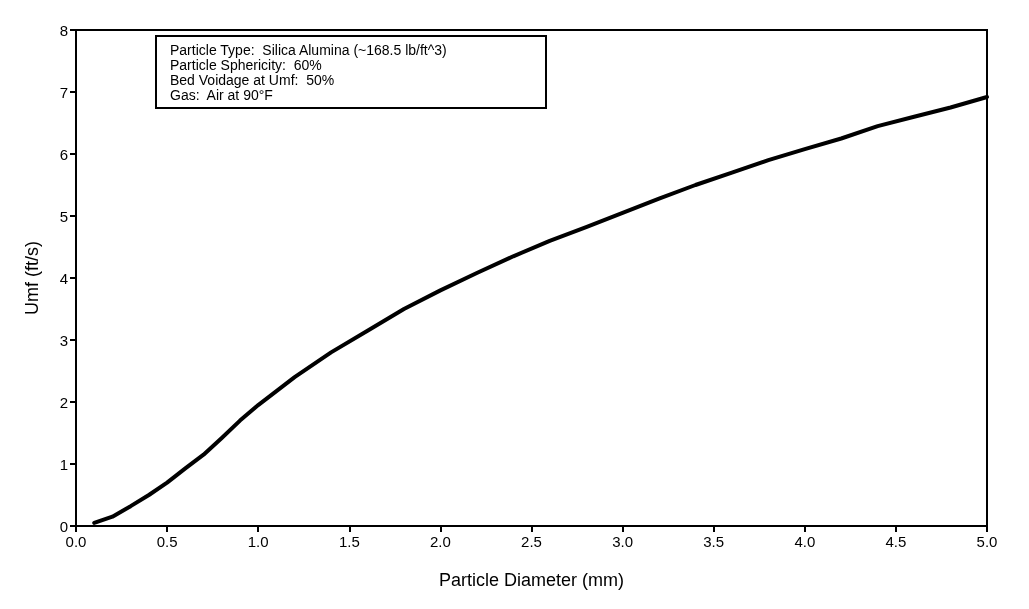  What do you see at coordinates (63, 92) in the screenshot?
I see `y-tick-label: 7` at bounding box center [63, 92].